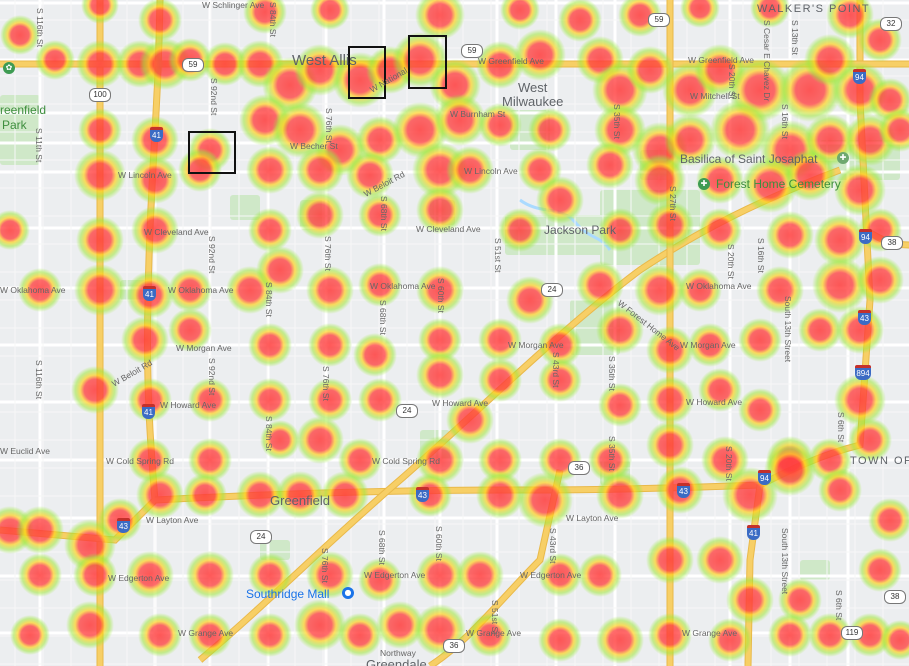  What do you see at coordinates (384, 213) in the screenshot?
I see `street-label-s-68th: S 68th St` at bounding box center [384, 213].